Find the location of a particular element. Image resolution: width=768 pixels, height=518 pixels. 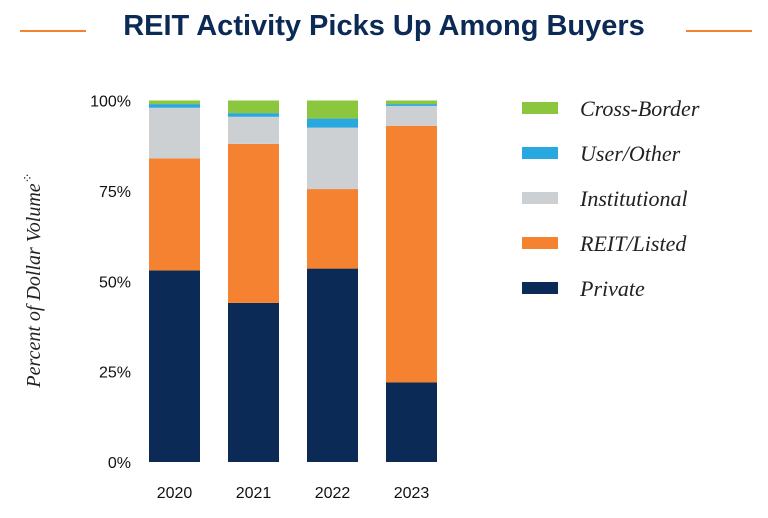

title-rule-left is located at coordinates (53, 31).